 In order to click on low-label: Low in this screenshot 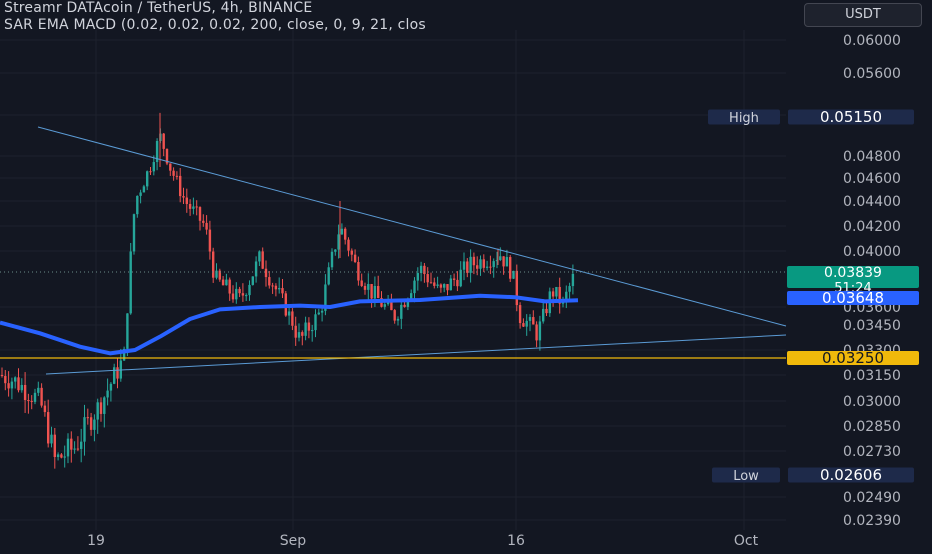, I will do `click(746, 476)`.